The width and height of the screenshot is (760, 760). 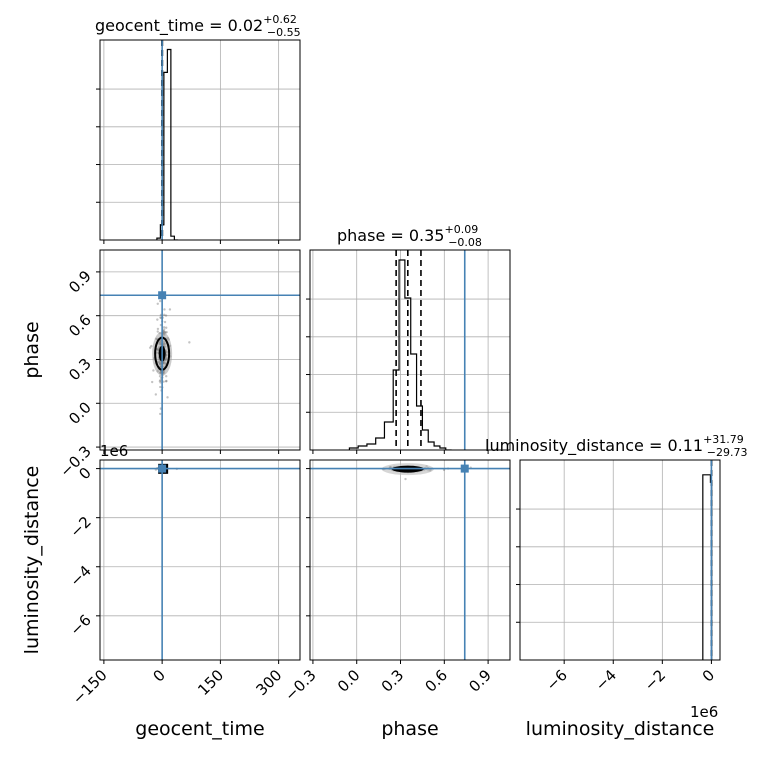 What do you see at coordinates (707, 567) in the screenshot?
I see `histogram-luminosity_distance` at bounding box center [707, 567].